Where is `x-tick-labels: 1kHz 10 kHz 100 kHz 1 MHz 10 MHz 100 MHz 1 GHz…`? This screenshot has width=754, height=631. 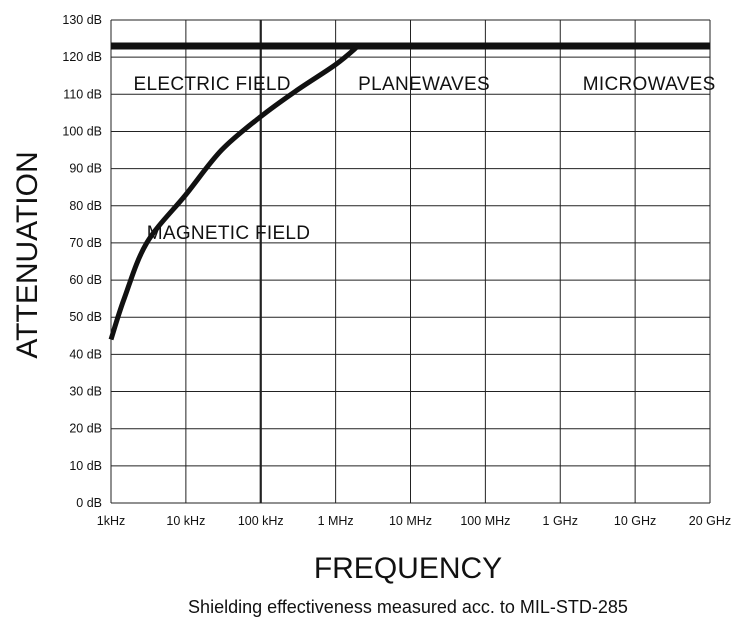 x-tick-labels: 1kHz 10 kHz 100 kHz 1 MHz 10 MHz 100 MHz 1 GHz… is located at coordinates (414, 521).